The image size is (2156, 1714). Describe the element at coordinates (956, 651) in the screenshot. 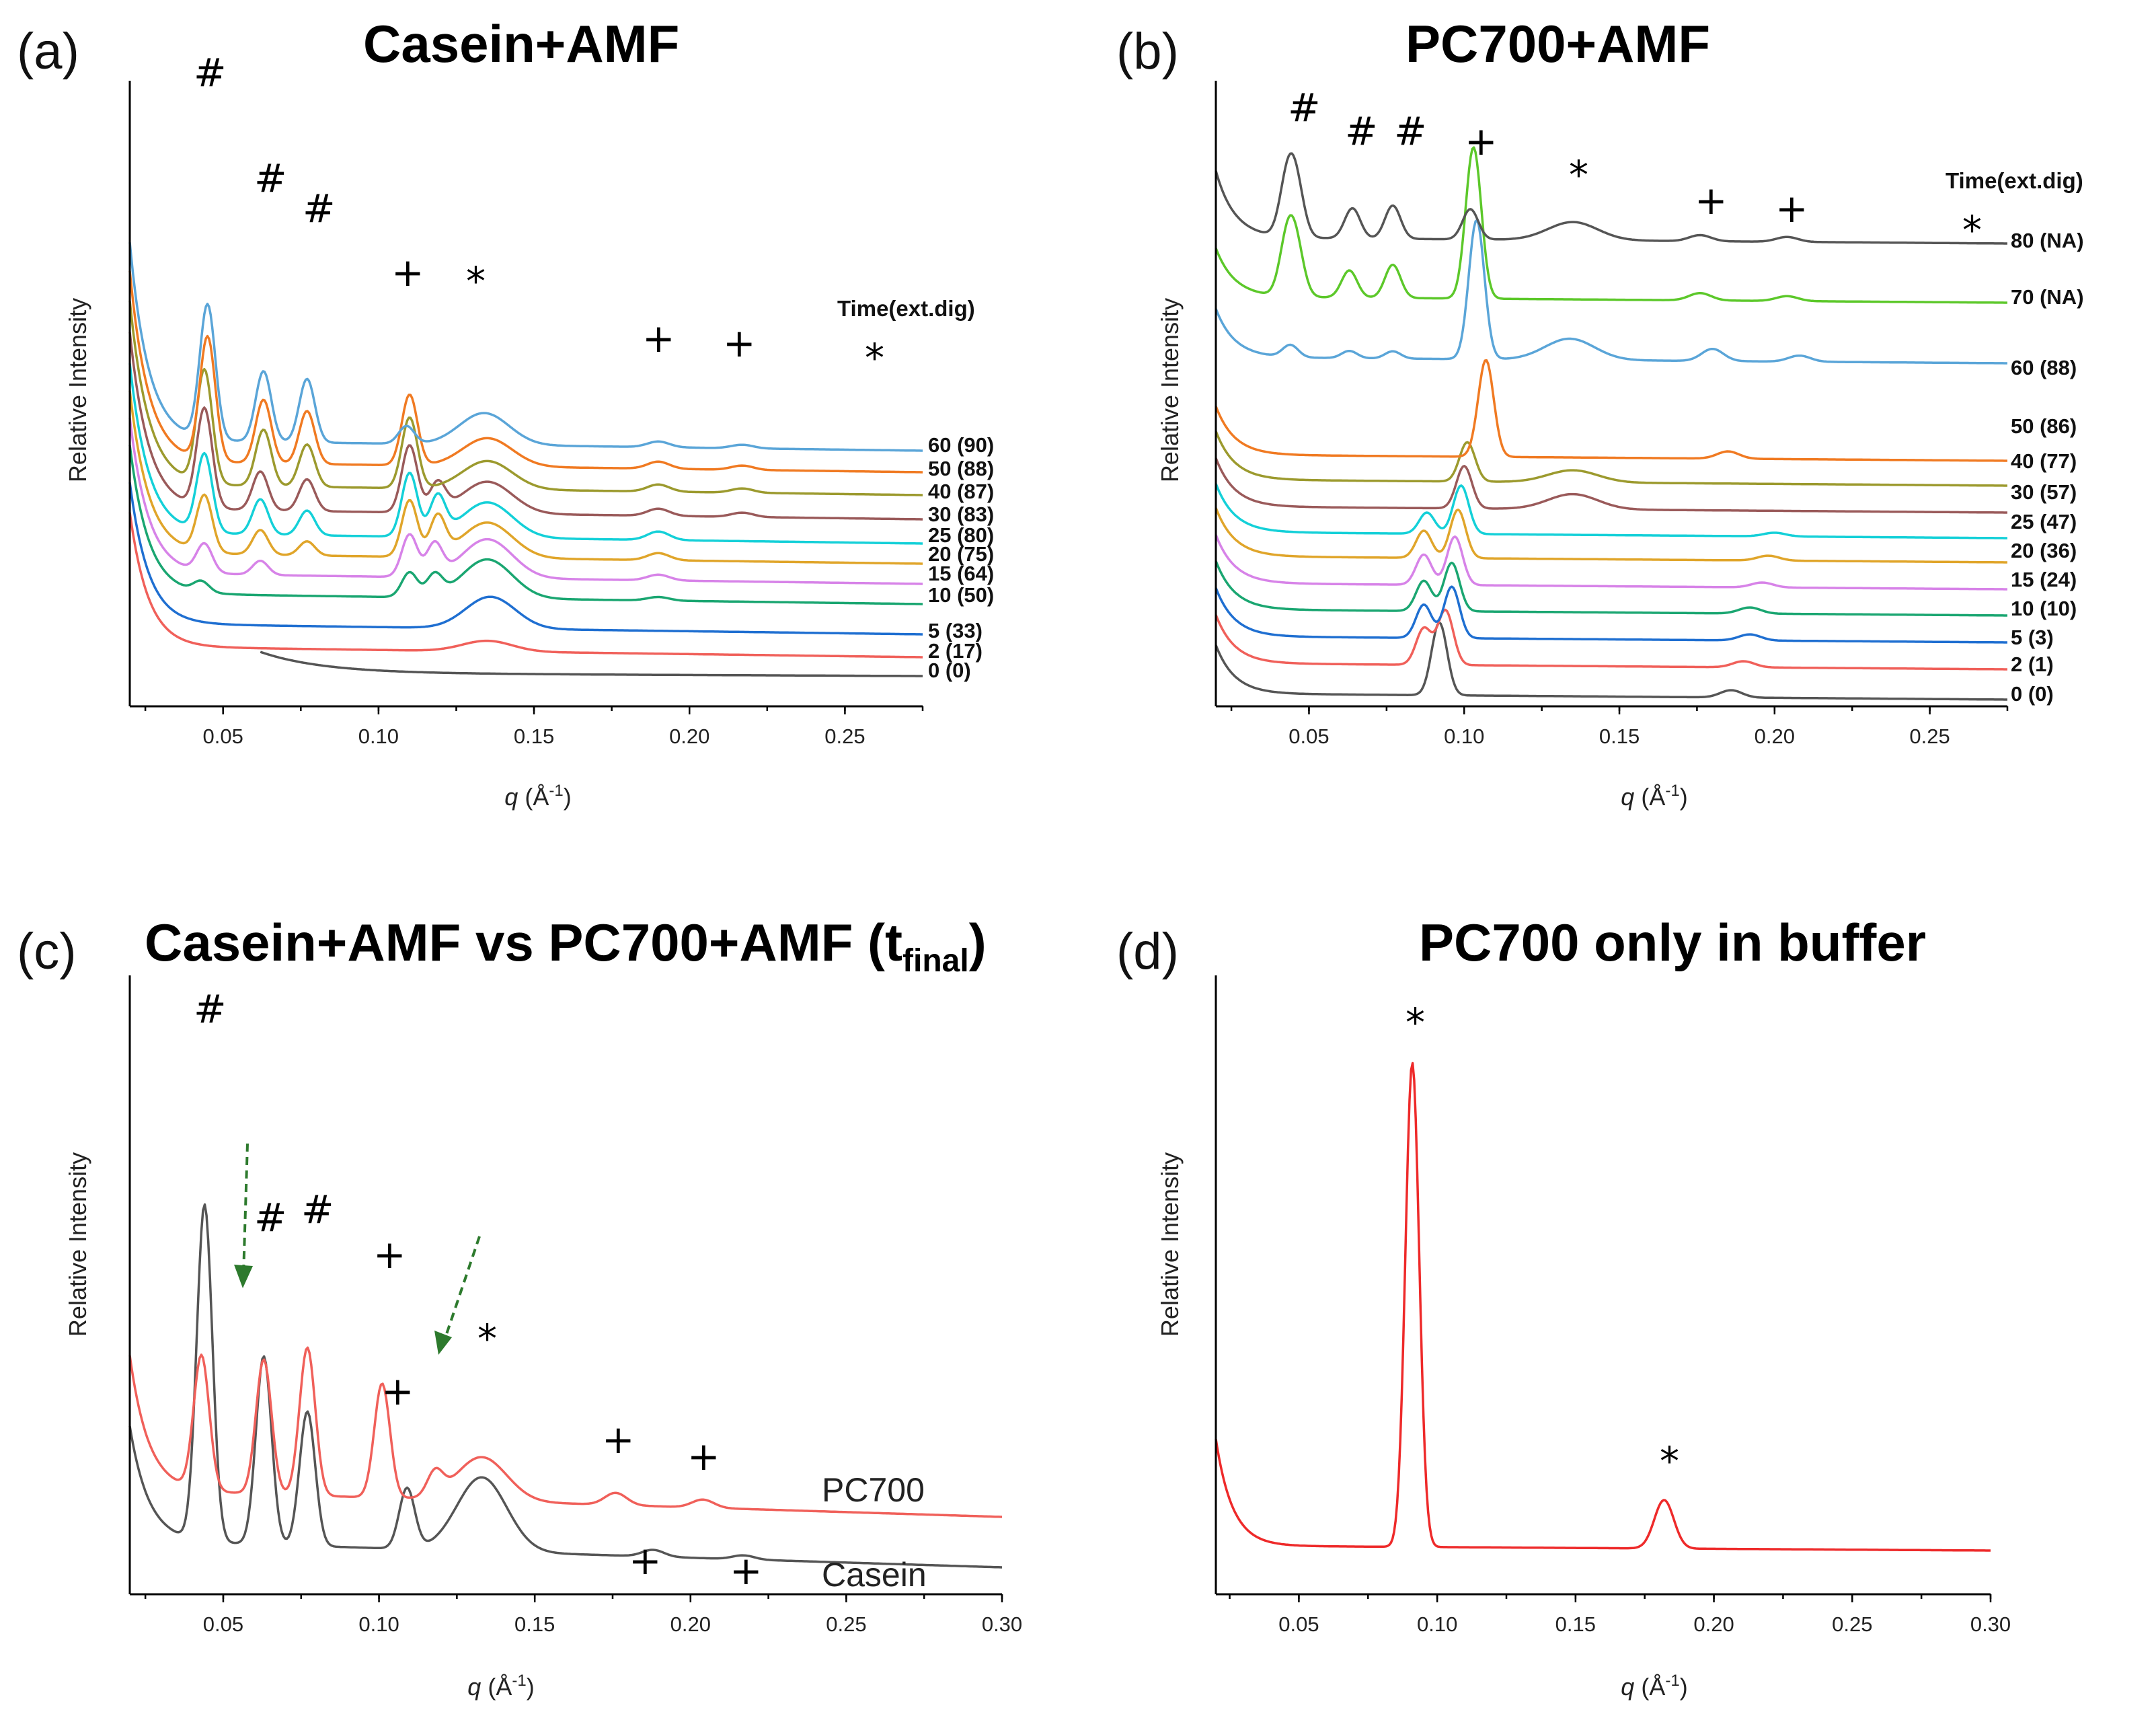

I see `panel-a-series-label: 2 (17)` at that location.